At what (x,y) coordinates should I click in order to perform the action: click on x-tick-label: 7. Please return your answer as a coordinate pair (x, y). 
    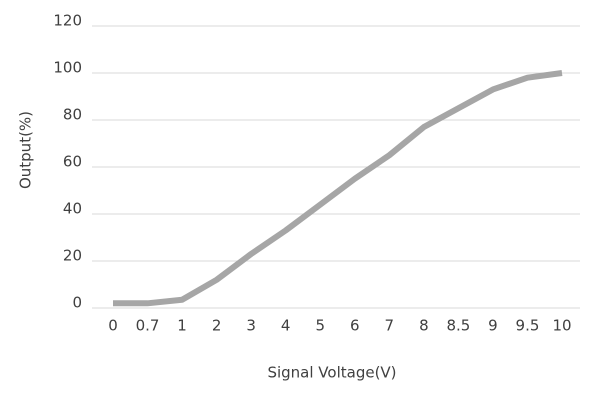
    Looking at the image, I should click on (390, 326).